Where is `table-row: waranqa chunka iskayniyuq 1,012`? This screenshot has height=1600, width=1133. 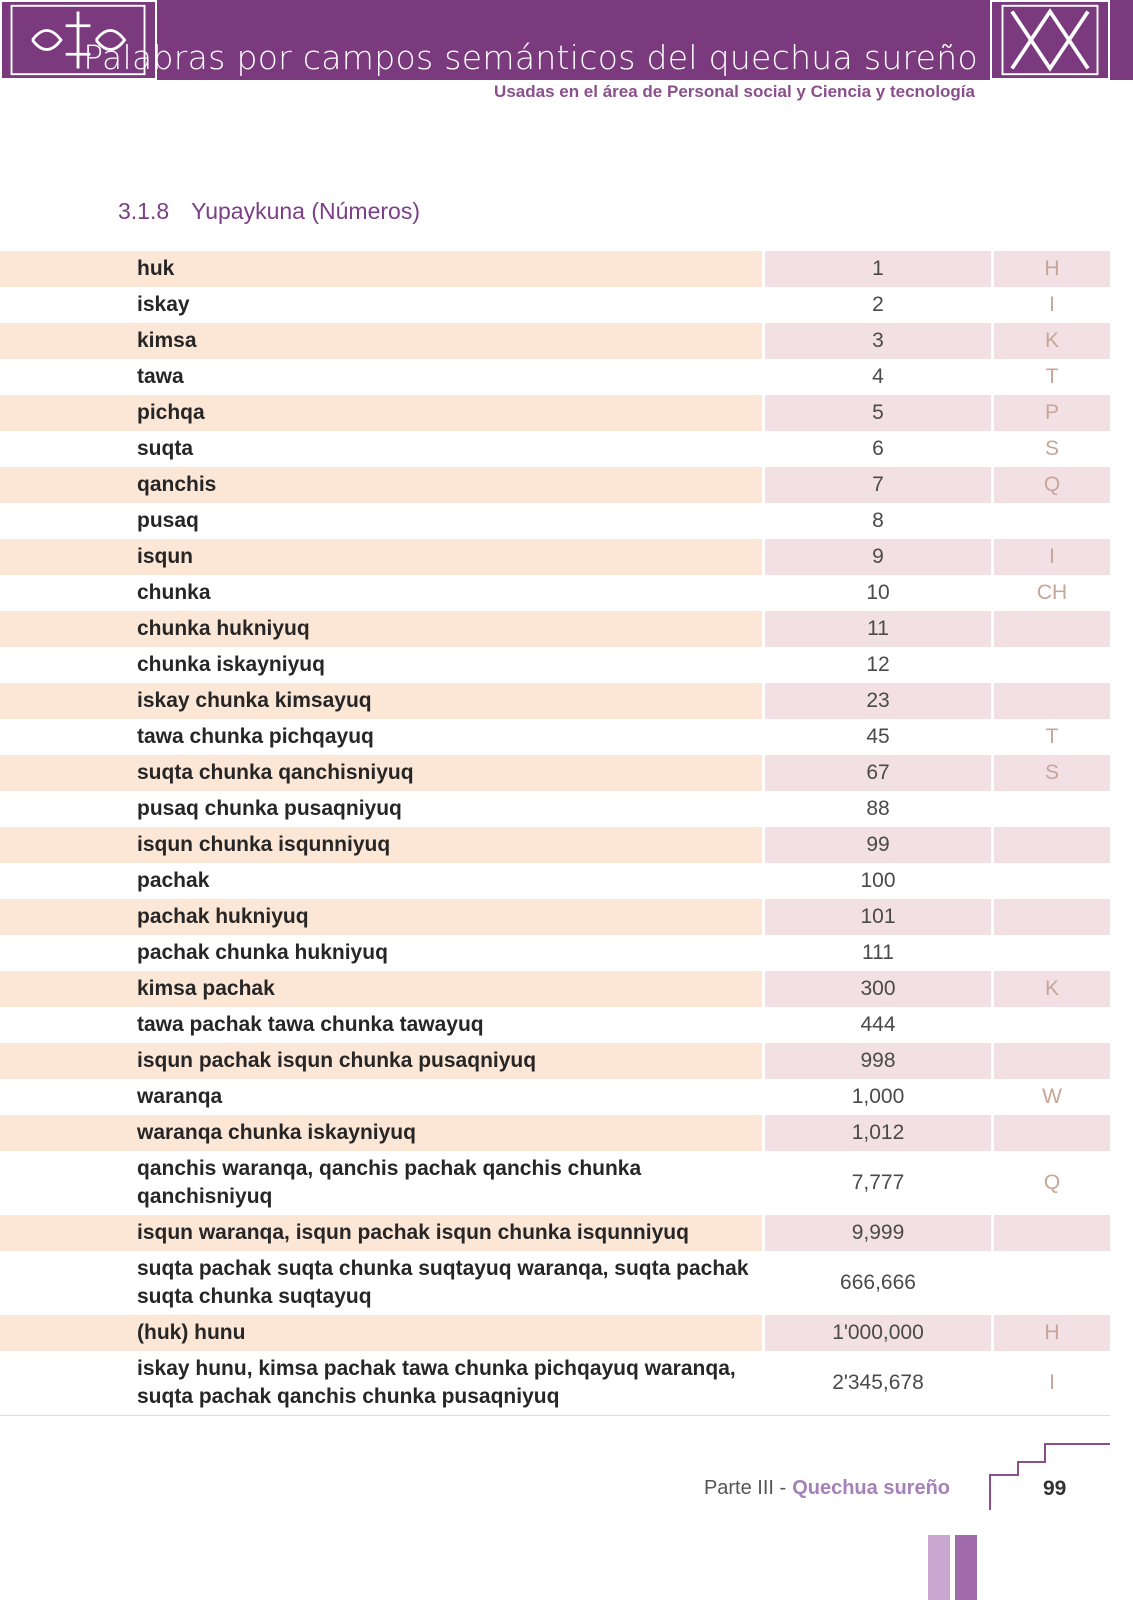 table-row: waranqa chunka iskayniyuq 1,012 is located at coordinates (555, 1133).